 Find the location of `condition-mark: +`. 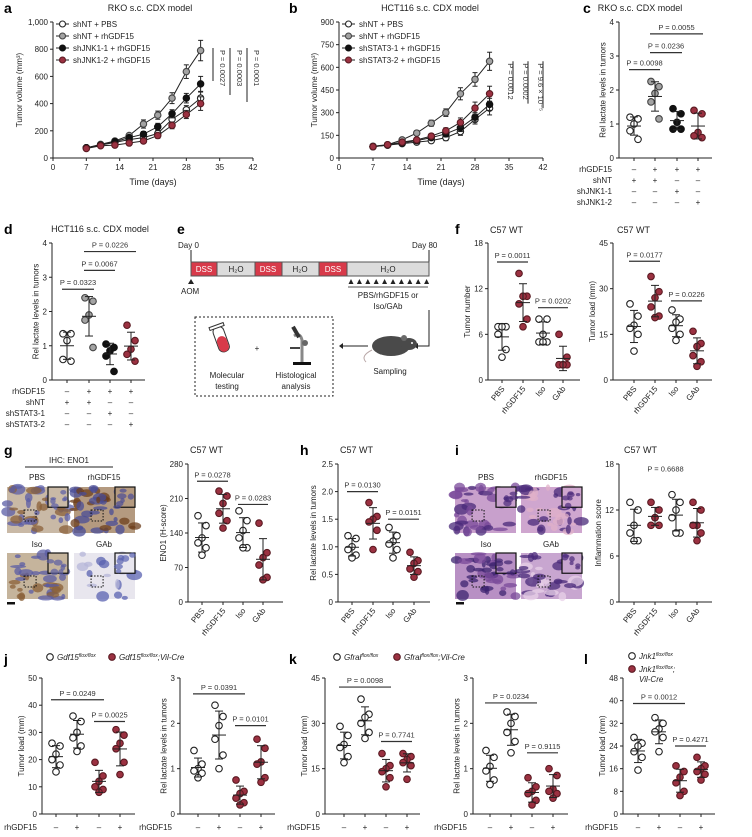

condition-mark: + is located at coordinates (634, 180).